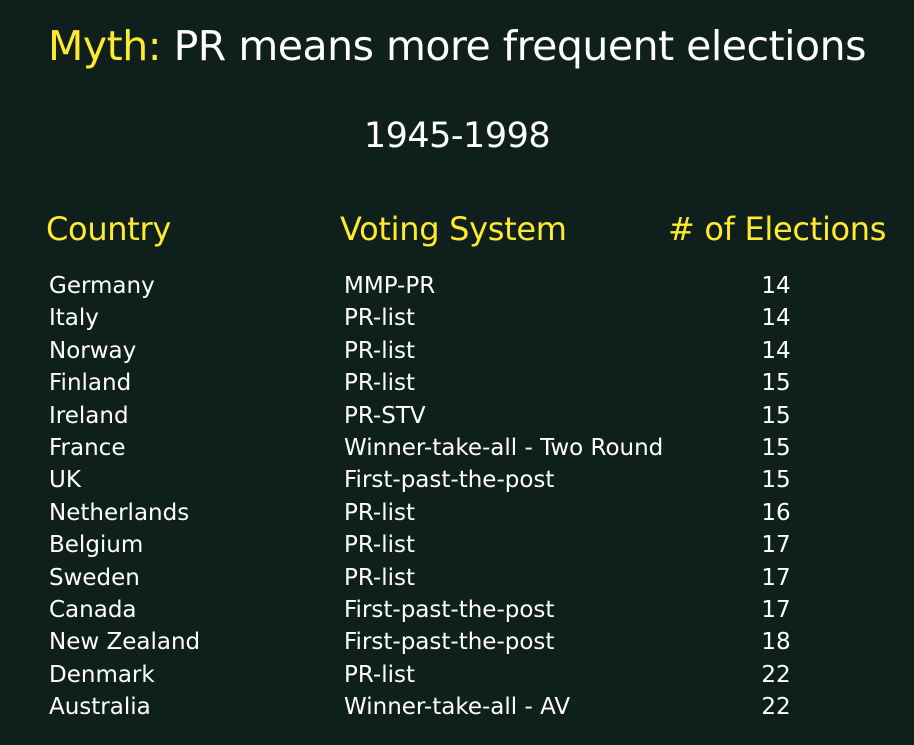 Image resolution: width=914 pixels, height=745 pixels. I want to click on voting-system-cell: Winner-take-all - Two Round, so click(504, 447).